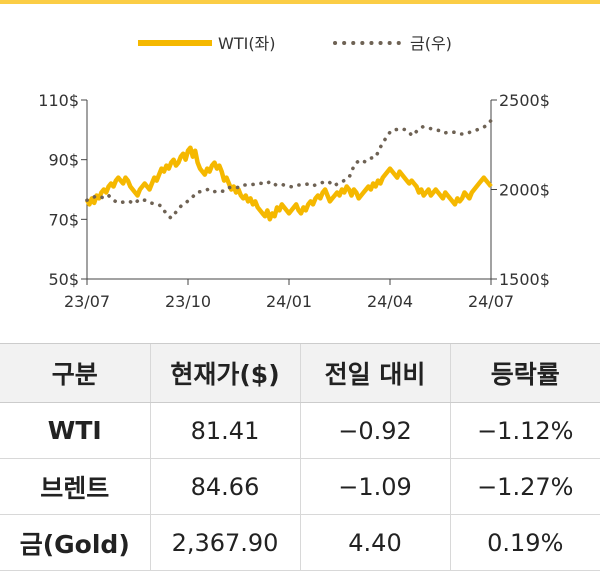 The image size is (600, 571). What do you see at coordinates (524, 542) in the screenshot?
I see `cell-rate: 0.19%` at bounding box center [524, 542].